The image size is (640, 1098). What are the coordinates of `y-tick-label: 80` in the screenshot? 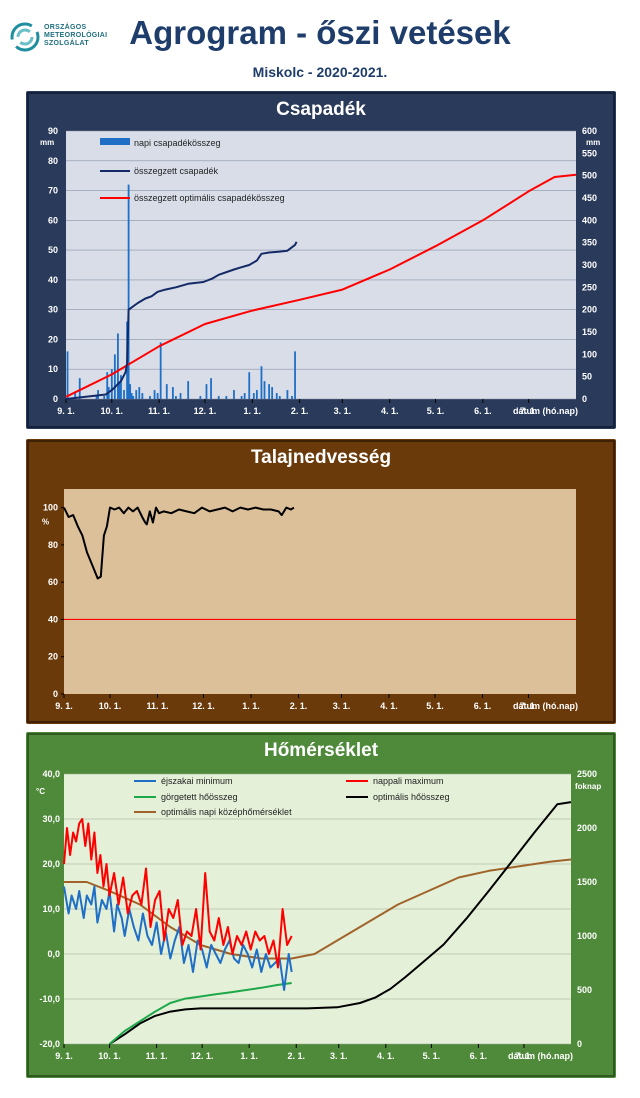 It's located at (53, 161).